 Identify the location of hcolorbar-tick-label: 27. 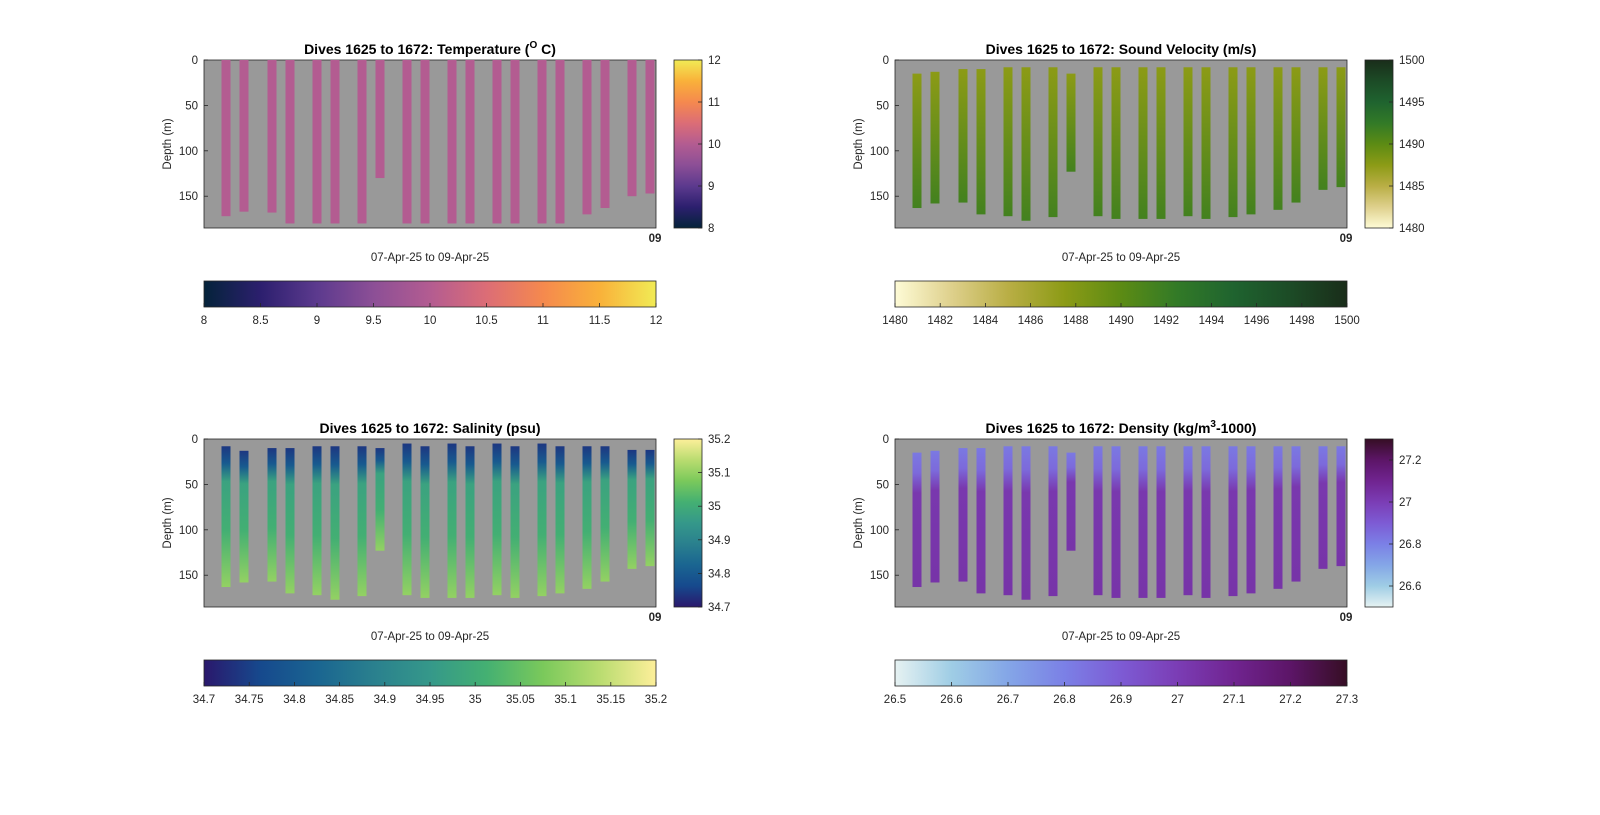
(1177, 700).